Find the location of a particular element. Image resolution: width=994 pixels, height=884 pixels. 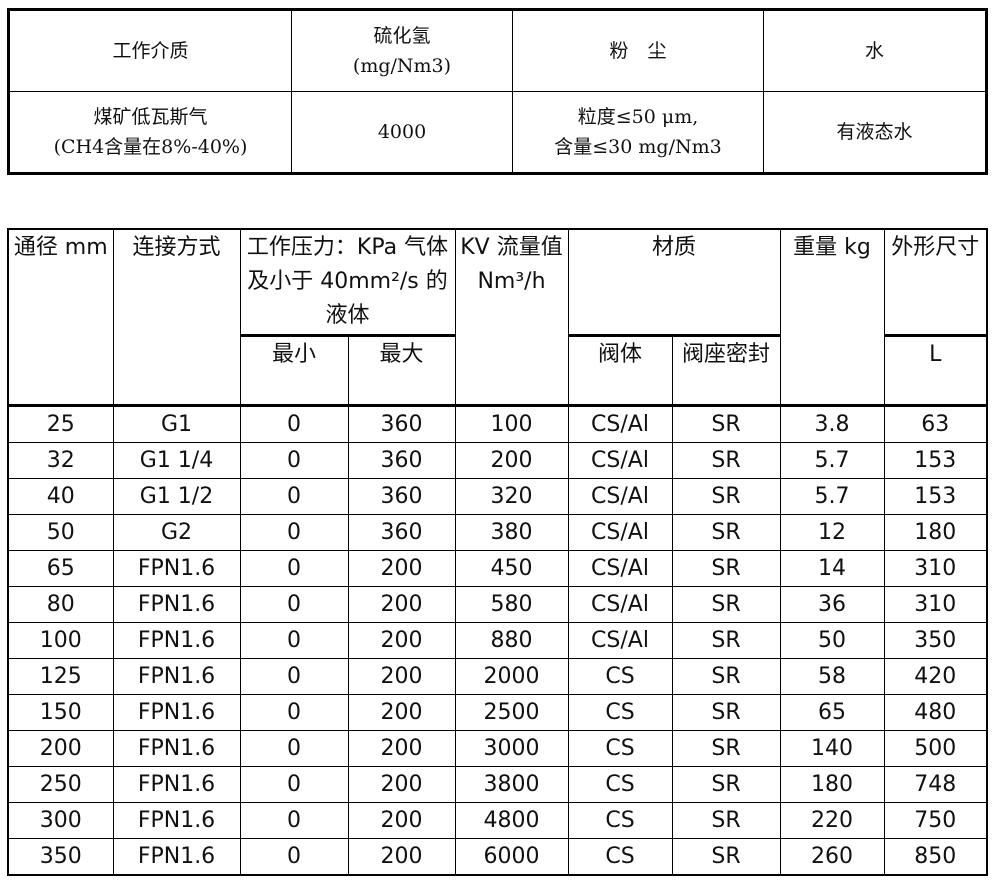

table-cell: 748 is located at coordinates (935, 784).